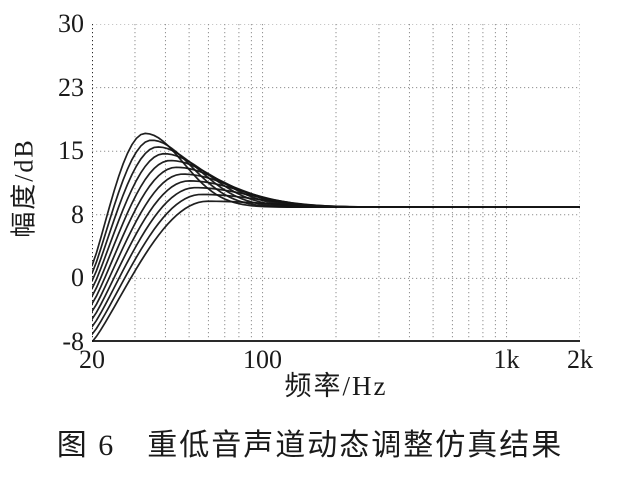 The width and height of the screenshot is (620, 477). What do you see at coordinates (73, 341) in the screenshot?
I see `y-tick-label: -8` at bounding box center [73, 341].